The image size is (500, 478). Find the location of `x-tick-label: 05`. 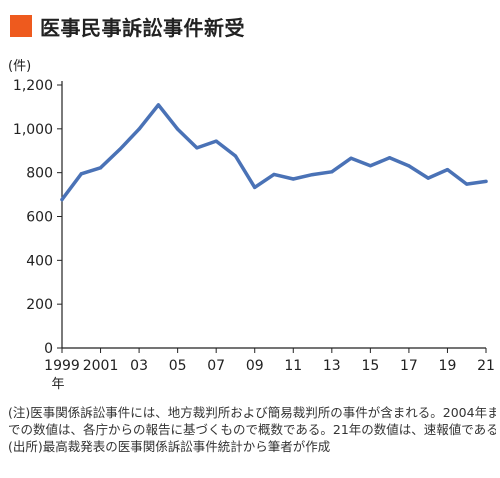

x-tick-label: 05 is located at coordinates (178, 366).